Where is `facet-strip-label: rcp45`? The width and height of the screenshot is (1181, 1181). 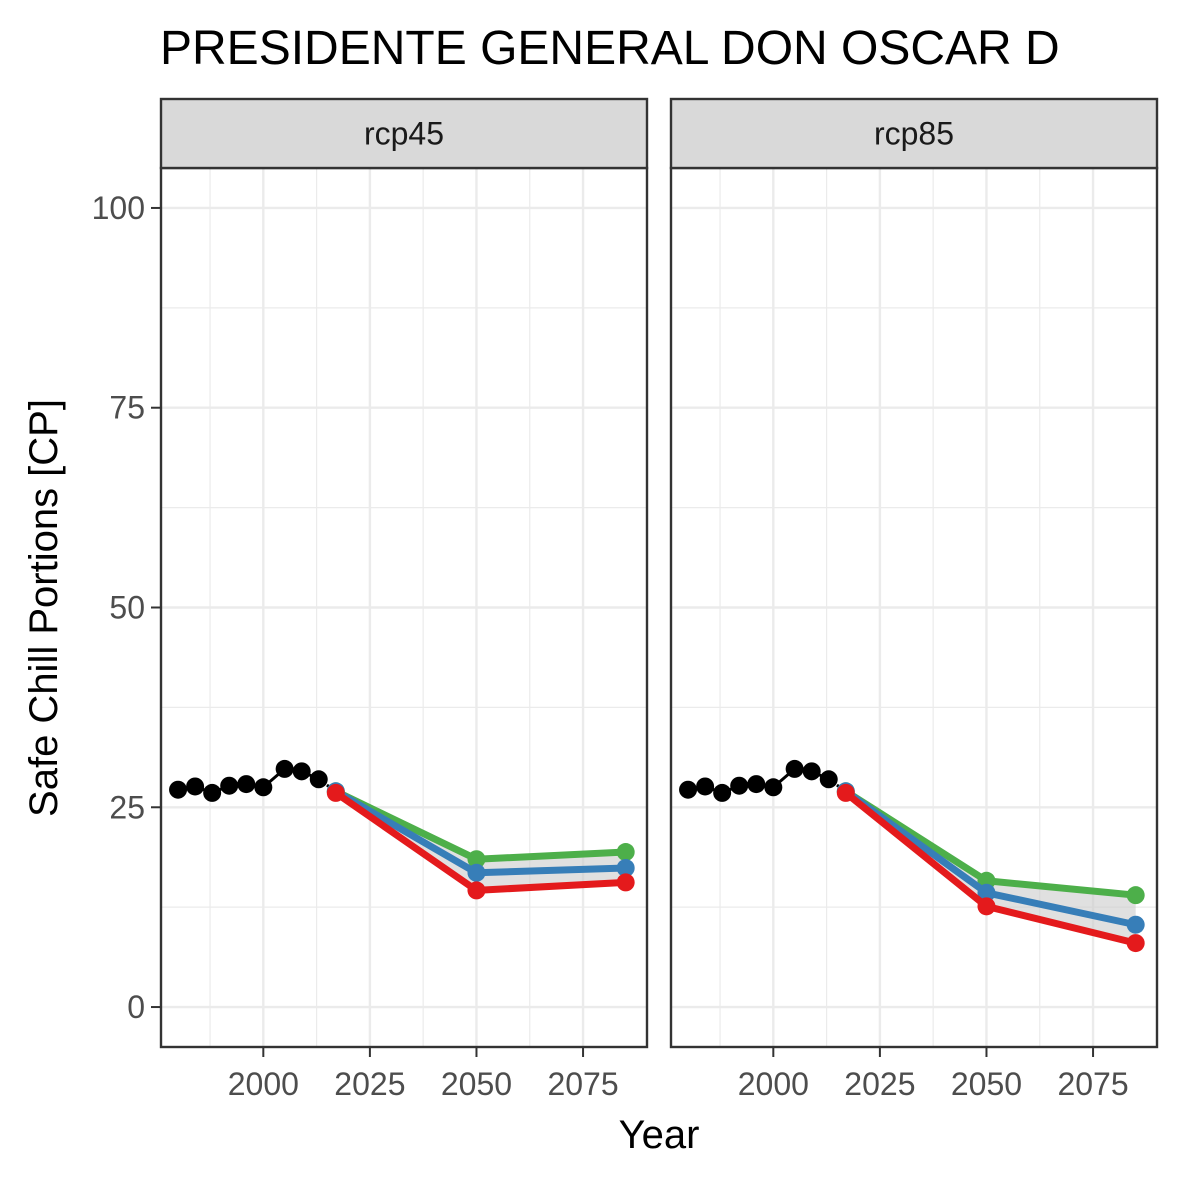 facet-strip-label: rcp45 is located at coordinates (404, 134).